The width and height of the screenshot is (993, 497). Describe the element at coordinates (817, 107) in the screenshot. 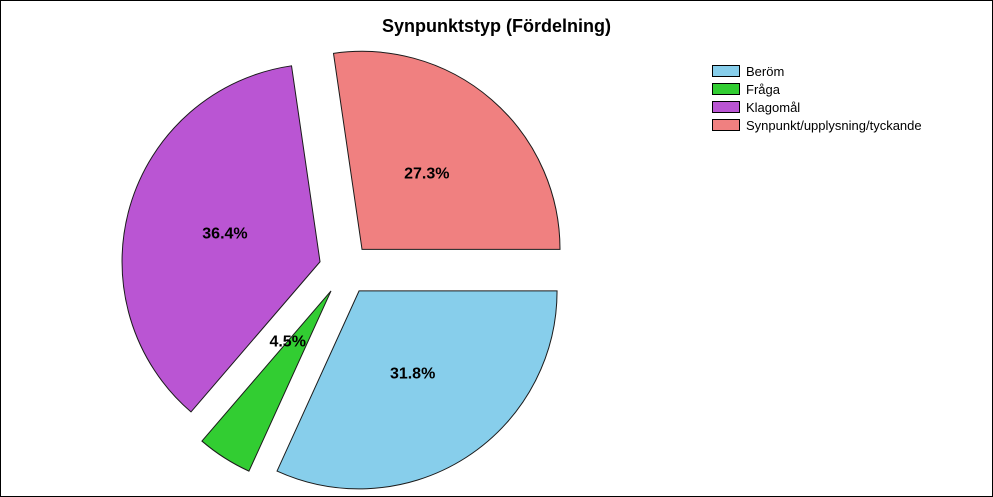

I see `legend-item-klagomal: Klagomål` at that location.